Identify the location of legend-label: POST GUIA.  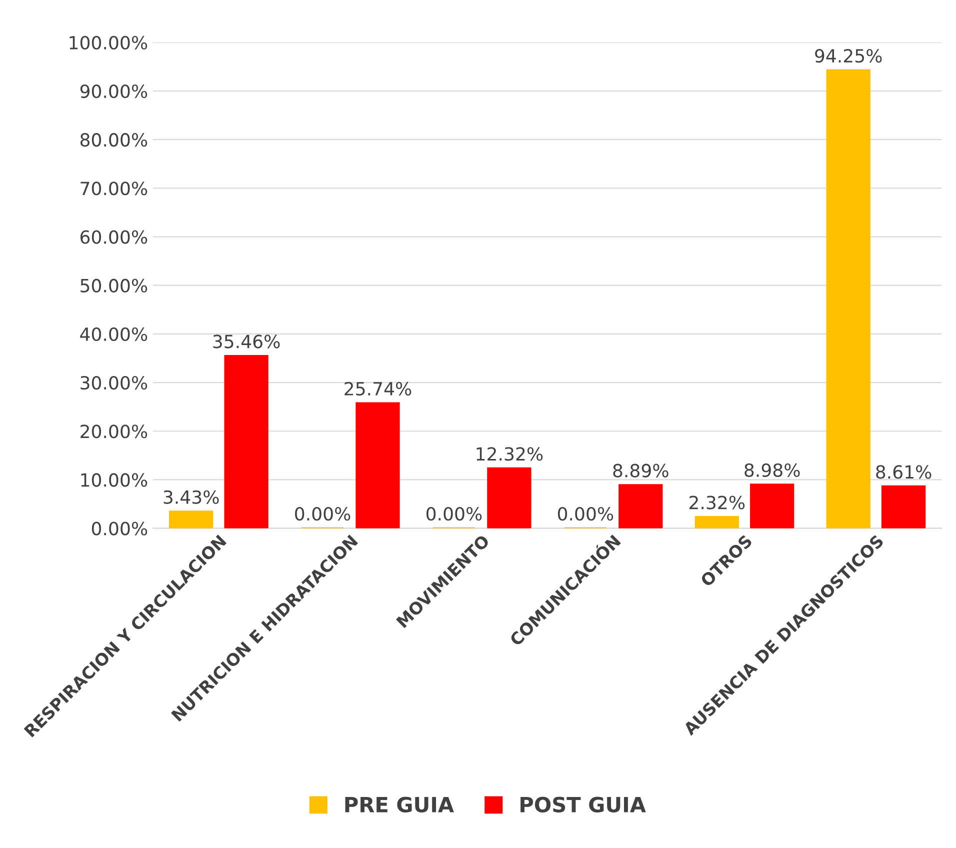
(583, 804).